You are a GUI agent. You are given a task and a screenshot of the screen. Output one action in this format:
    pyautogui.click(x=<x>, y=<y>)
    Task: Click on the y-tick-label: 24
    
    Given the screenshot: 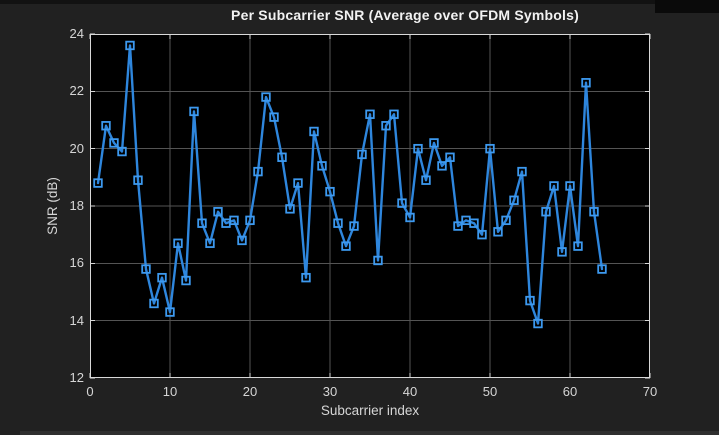 What is the action you would take?
    pyautogui.click(x=76, y=33)
    